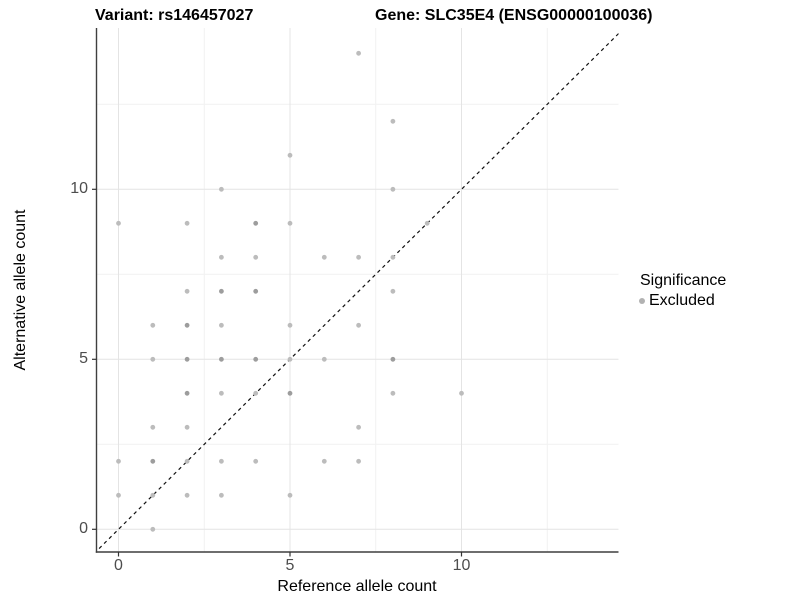 This screenshot has width=800, height=600. I want to click on point-key-icon, so click(642, 300).